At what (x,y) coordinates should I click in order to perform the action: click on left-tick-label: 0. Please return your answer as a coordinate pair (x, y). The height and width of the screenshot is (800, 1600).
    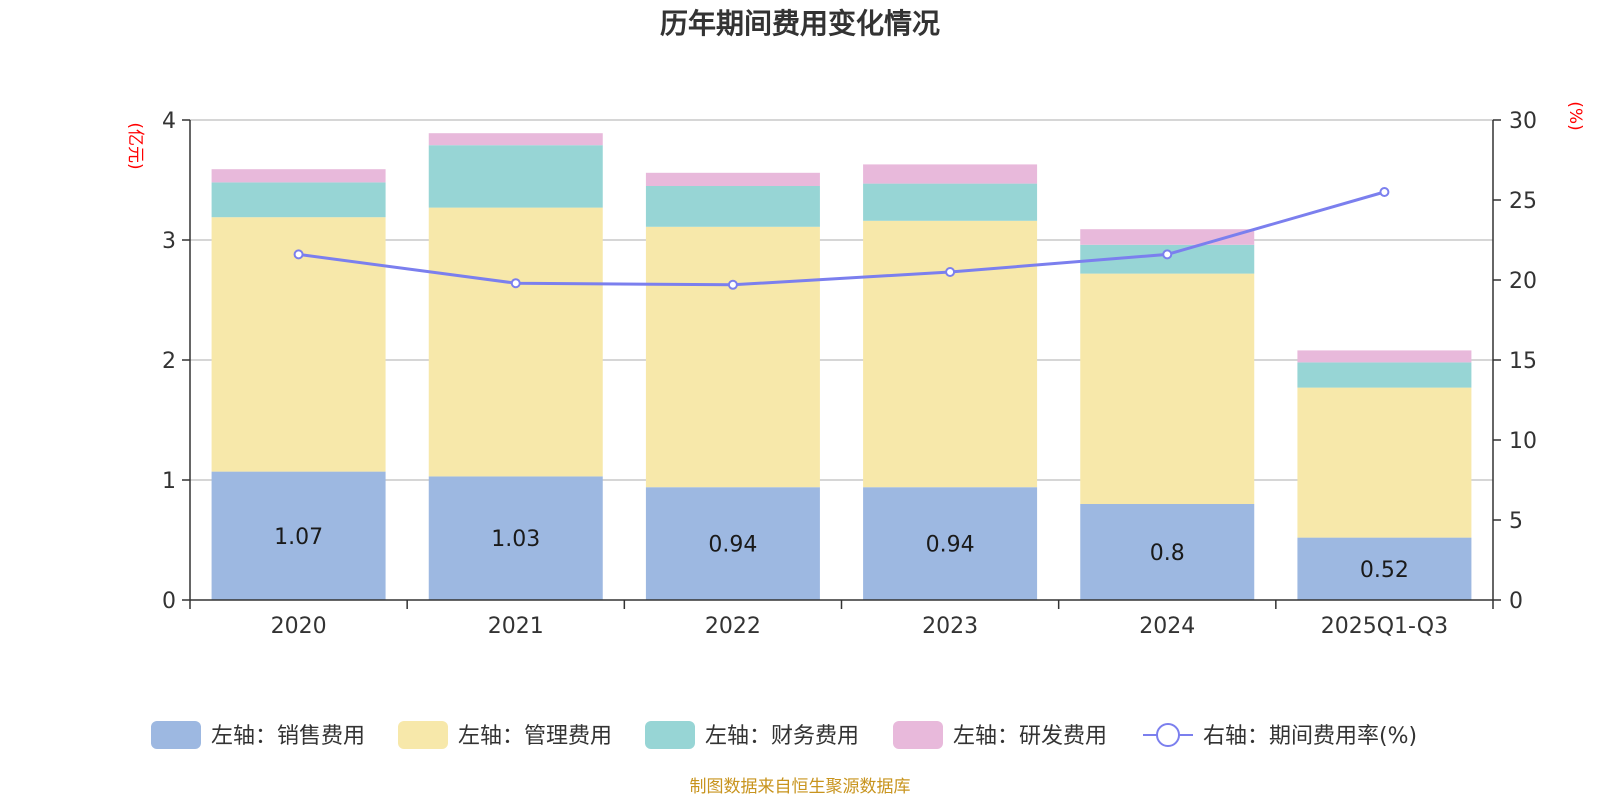
    Looking at the image, I should click on (169, 601).